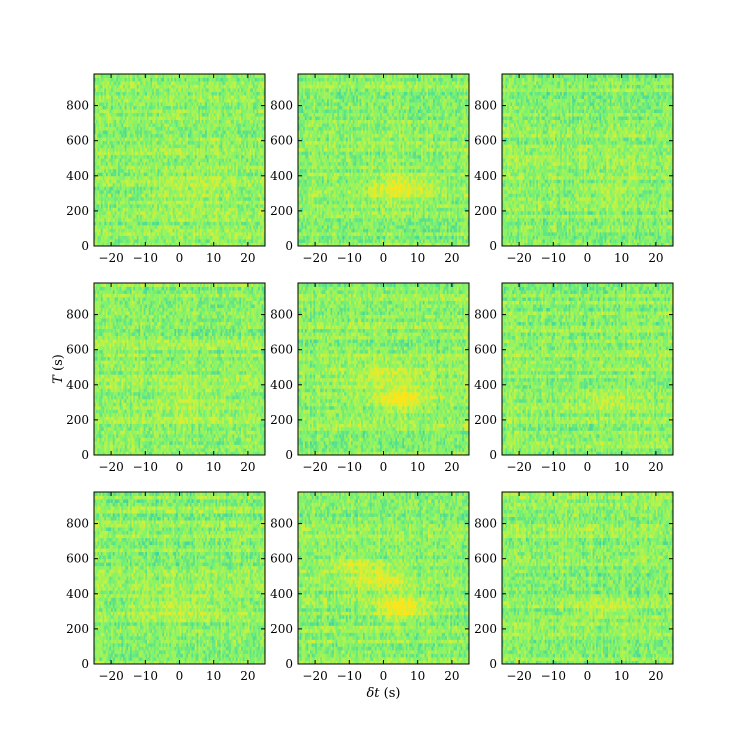 Image resolution: width=747 pixels, height=739 pixels. I want to click on y-axis-label: T (s), so click(58, 369).